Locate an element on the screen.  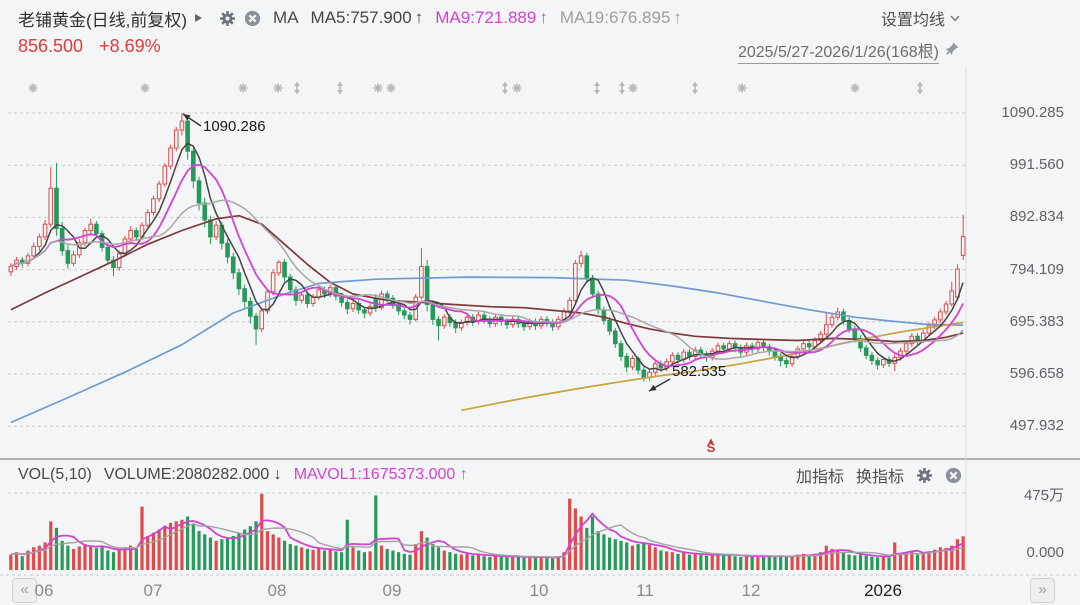
mavol-direction-arrow: ↑ is located at coordinates (463, 474).